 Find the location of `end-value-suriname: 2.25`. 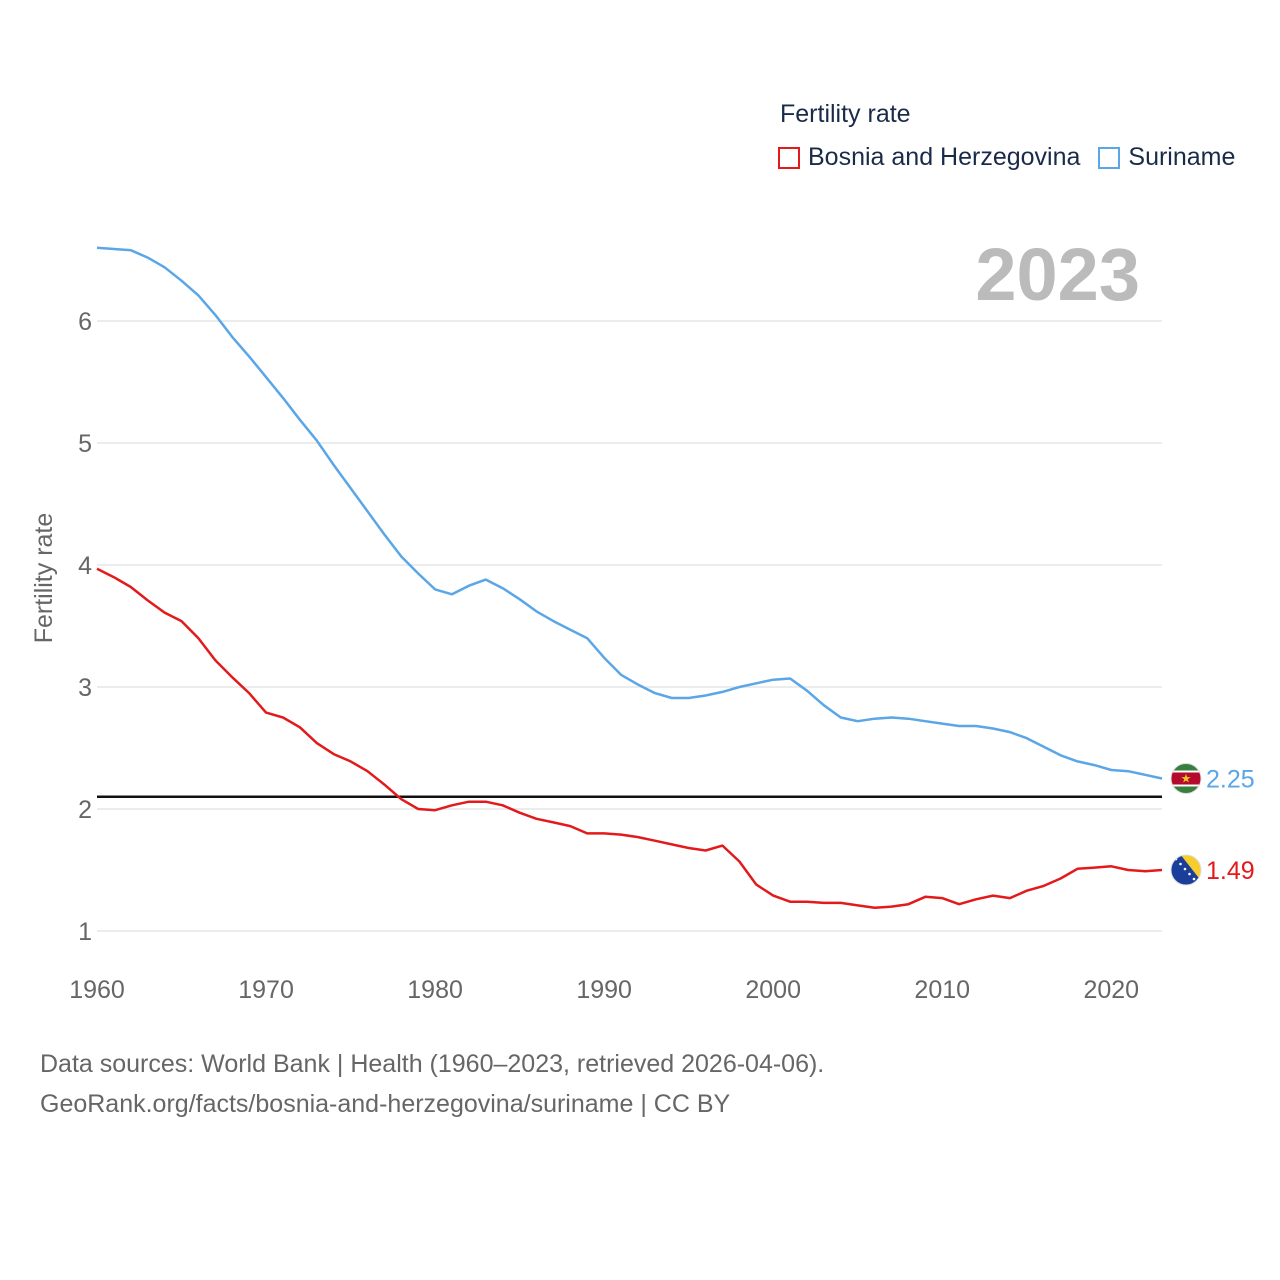

end-value-suriname: 2.25 is located at coordinates (1230, 780).